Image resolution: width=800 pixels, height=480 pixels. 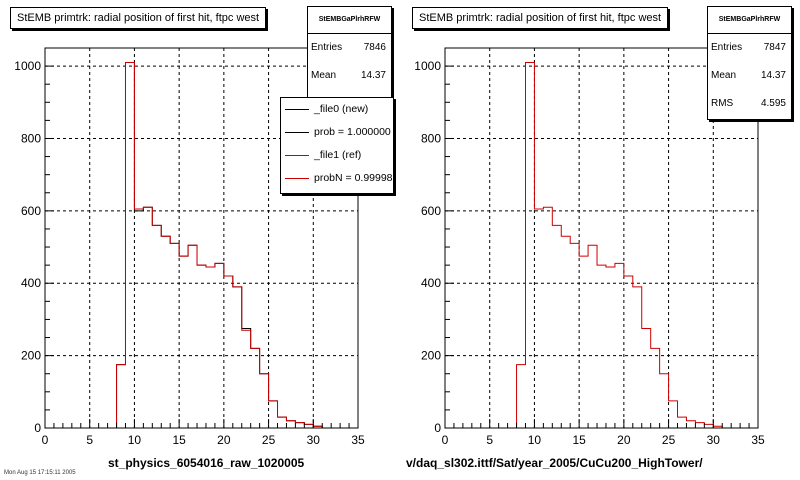 I want to click on legend-entry-file1: _file1 (ref), so click(x=337, y=155).